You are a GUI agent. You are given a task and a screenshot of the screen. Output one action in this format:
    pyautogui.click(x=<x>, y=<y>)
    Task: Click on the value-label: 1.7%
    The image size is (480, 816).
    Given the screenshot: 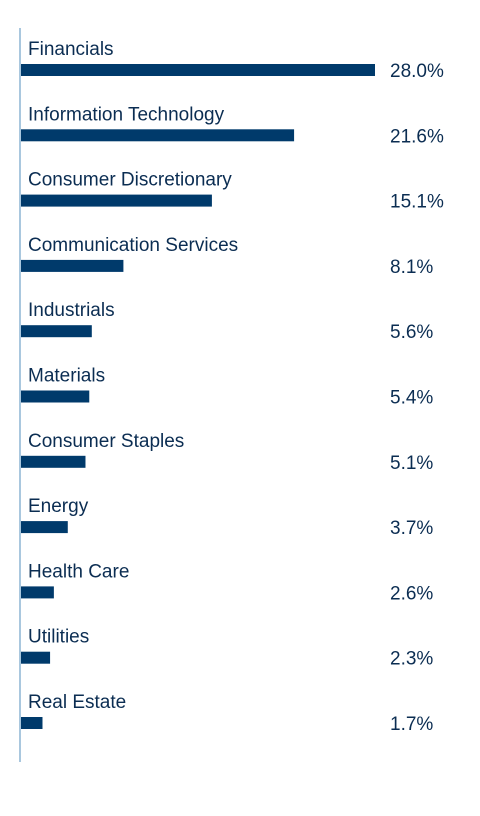 What is the action you would take?
    pyautogui.click(x=411, y=724)
    